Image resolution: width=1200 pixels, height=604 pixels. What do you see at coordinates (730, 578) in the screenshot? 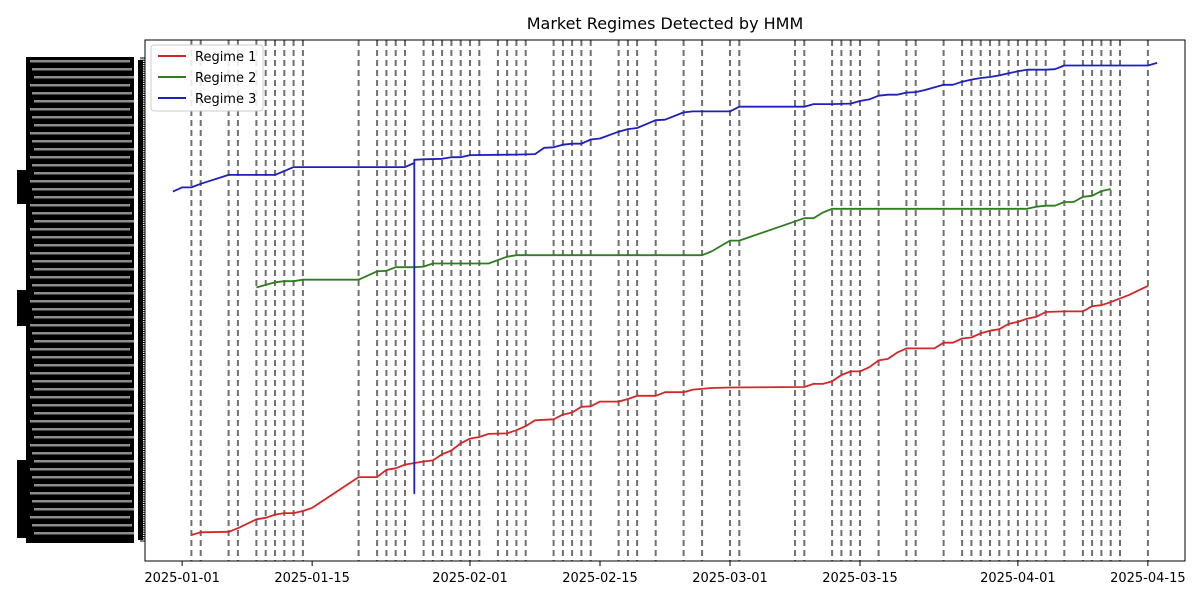
I see `x-tick-label: 2025-03-01` at bounding box center [730, 578].